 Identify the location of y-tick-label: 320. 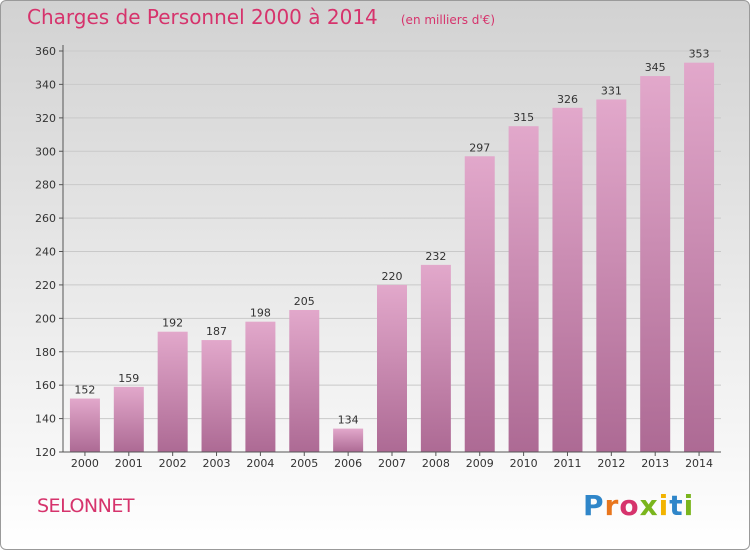
(45, 118).